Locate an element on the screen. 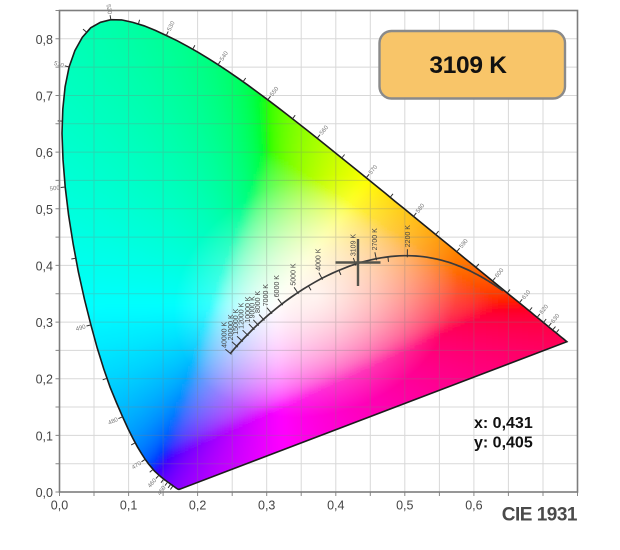 The height and width of the screenshot is (550, 620). svg-text: 580 is located at coordinates (420, 209).